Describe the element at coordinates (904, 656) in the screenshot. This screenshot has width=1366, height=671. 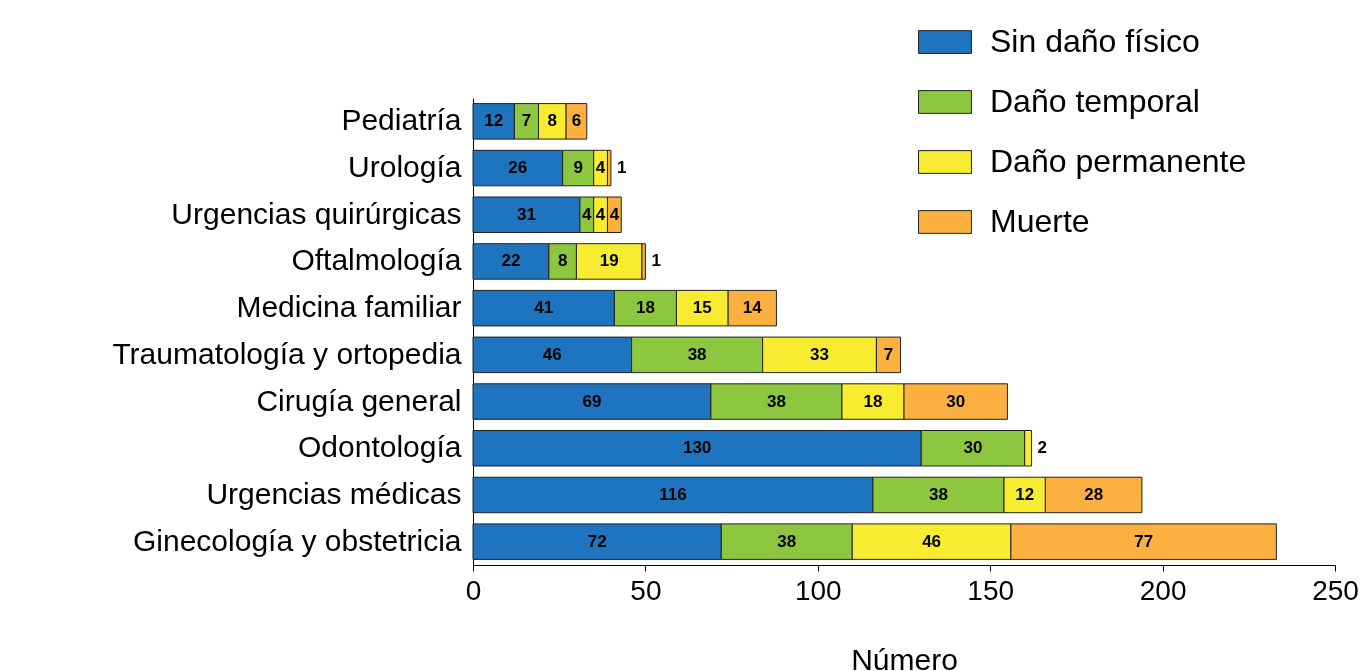
I see `x-axis-title: Número` at that location.